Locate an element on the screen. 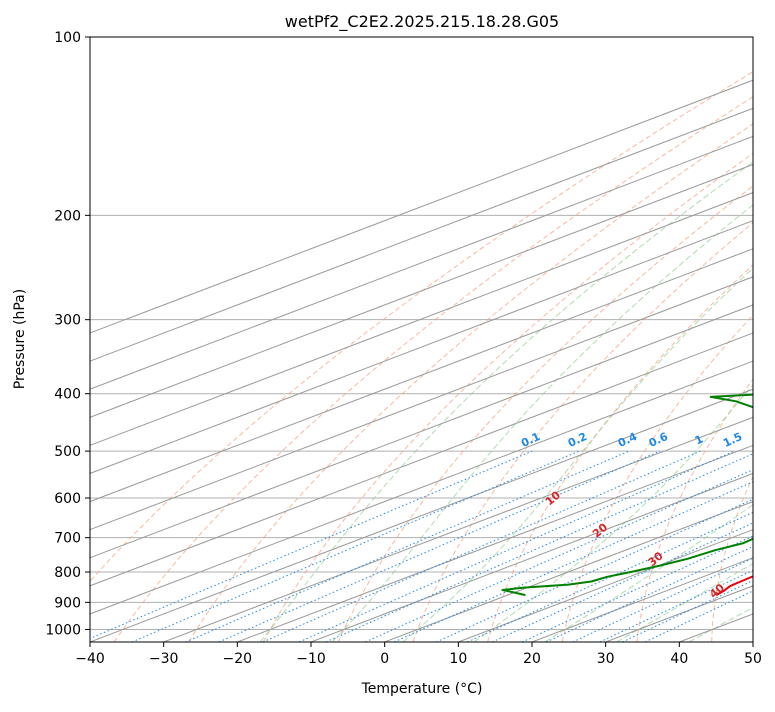 This screenshot has width=775, height=712. y-tick-label: 600 is located at coordinates (67, 499).